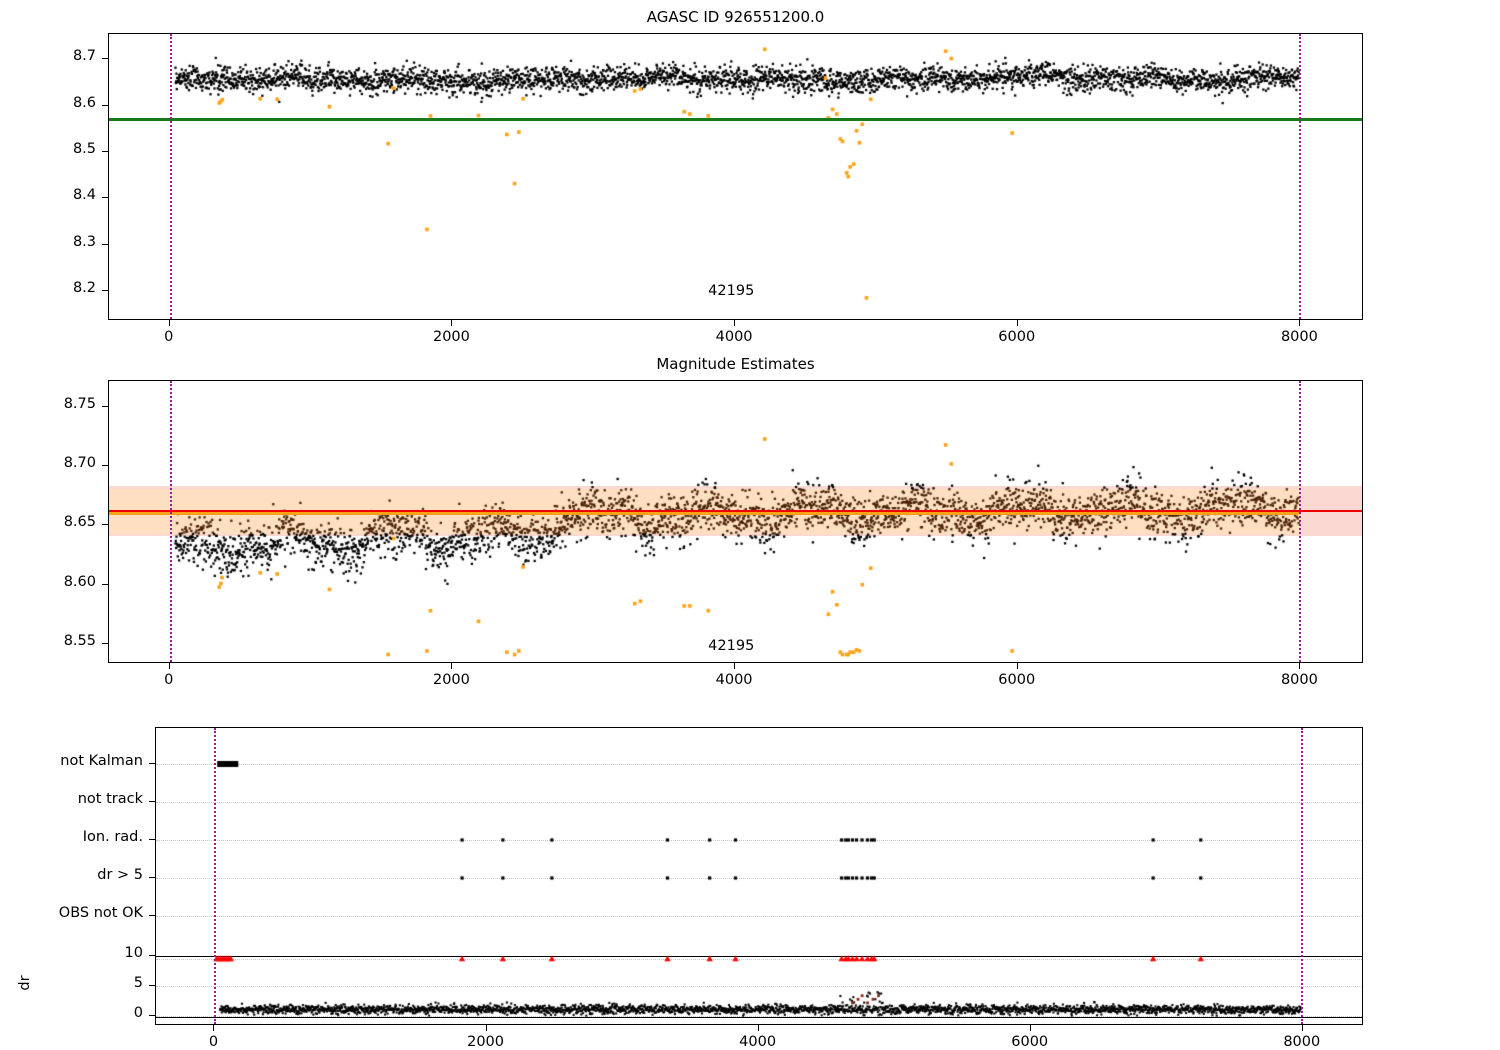 This screenshot has height=1050, width=1500. What do you see at coordinates (112, 837) in the screenshot?
I see `flag-row-label: Ion. rad.` at bounding box center [112, 837].